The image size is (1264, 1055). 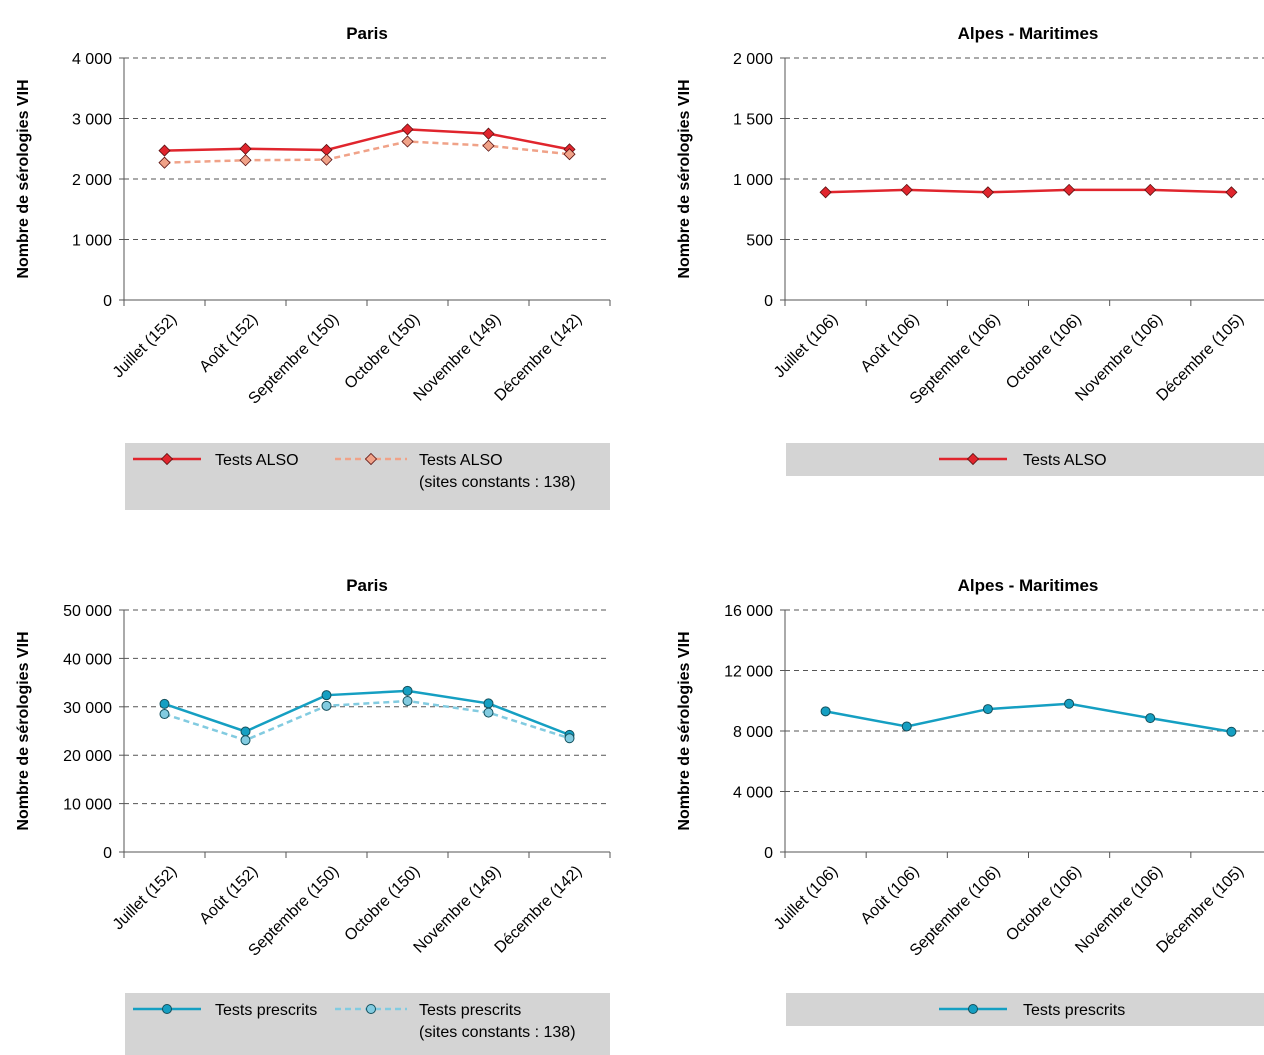 I want to click on x-tick-label: Septembre (150), so click(x=293, y=911).